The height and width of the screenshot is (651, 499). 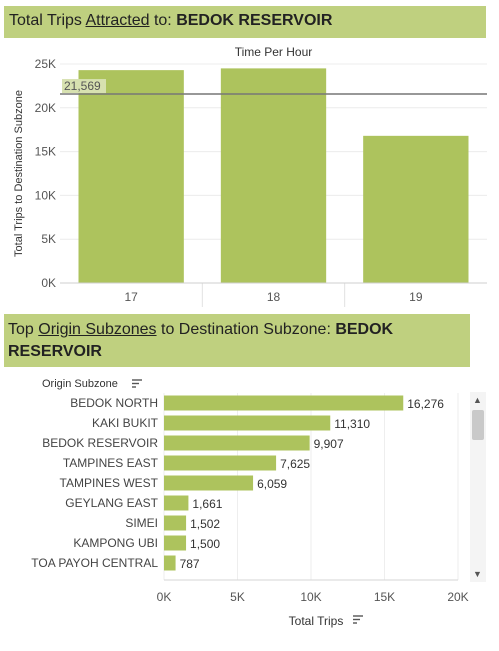 I want to click on scroll-up-icon: ▲, so click(x=477, y=400).